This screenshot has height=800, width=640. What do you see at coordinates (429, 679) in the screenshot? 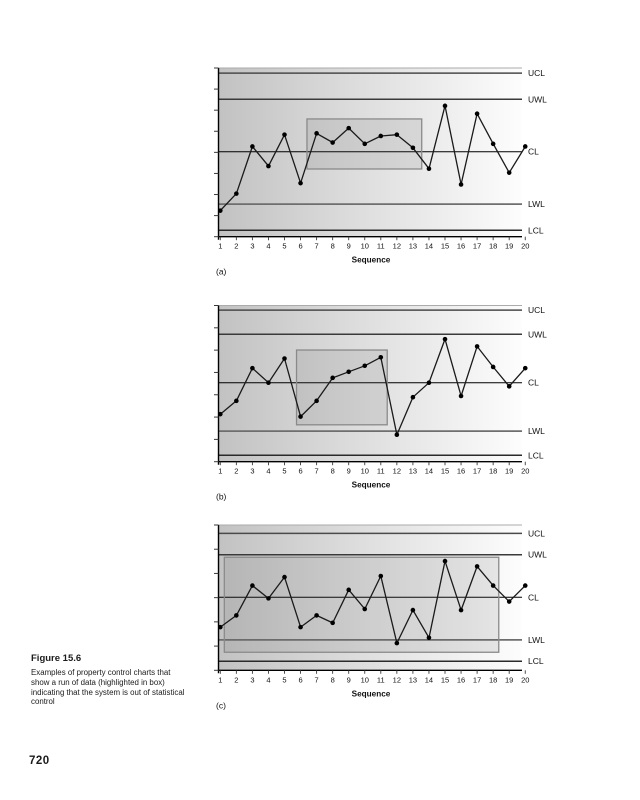
I see `x-tick-label: 14` at bounding box center [429, 679].